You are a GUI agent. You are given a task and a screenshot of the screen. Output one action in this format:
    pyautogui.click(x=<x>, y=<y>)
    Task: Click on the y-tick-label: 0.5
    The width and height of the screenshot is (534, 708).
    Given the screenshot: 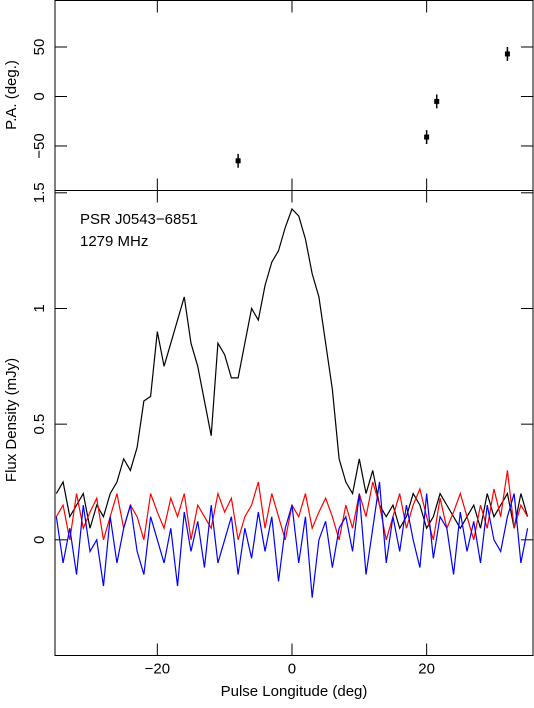 What is the action you would take?
    pyautogui.click(x=39, y=424)
    